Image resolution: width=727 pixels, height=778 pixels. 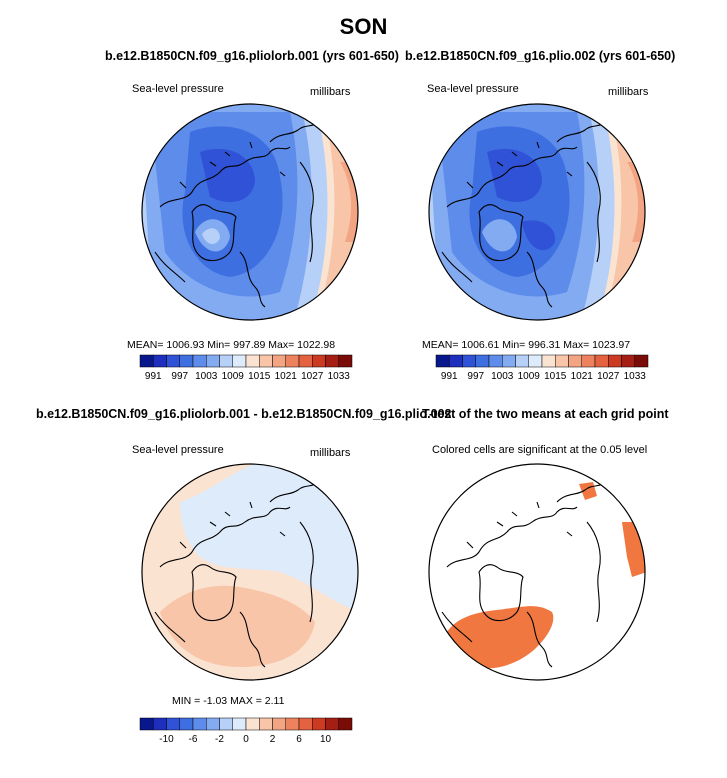 I want to click on colorbar-panel1-tick-label: 1009, so click(x=233, y=376).